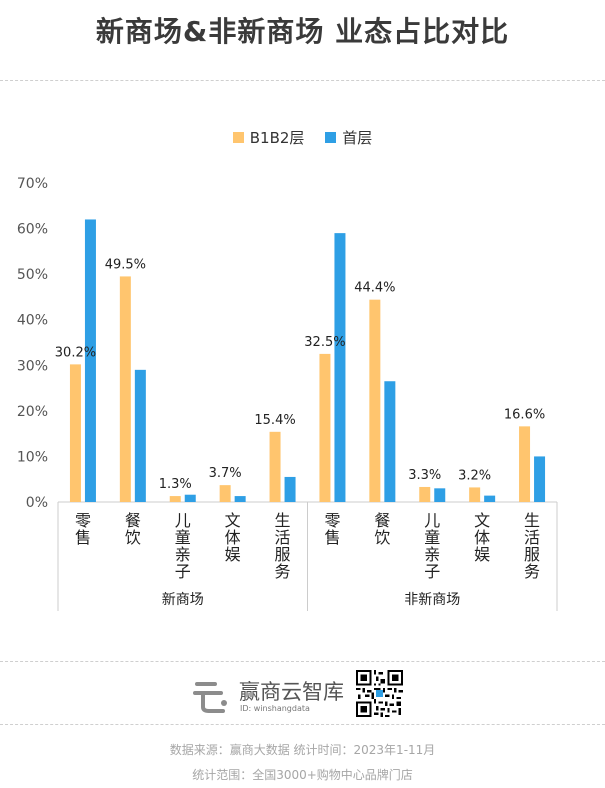 Image resolution: width=605 pixels, height=788 pixels. What do you see at coordinates (291, 692) in the screenshot?
I see `brand-name: 赢商云智库` at bounding box center [291, 692].